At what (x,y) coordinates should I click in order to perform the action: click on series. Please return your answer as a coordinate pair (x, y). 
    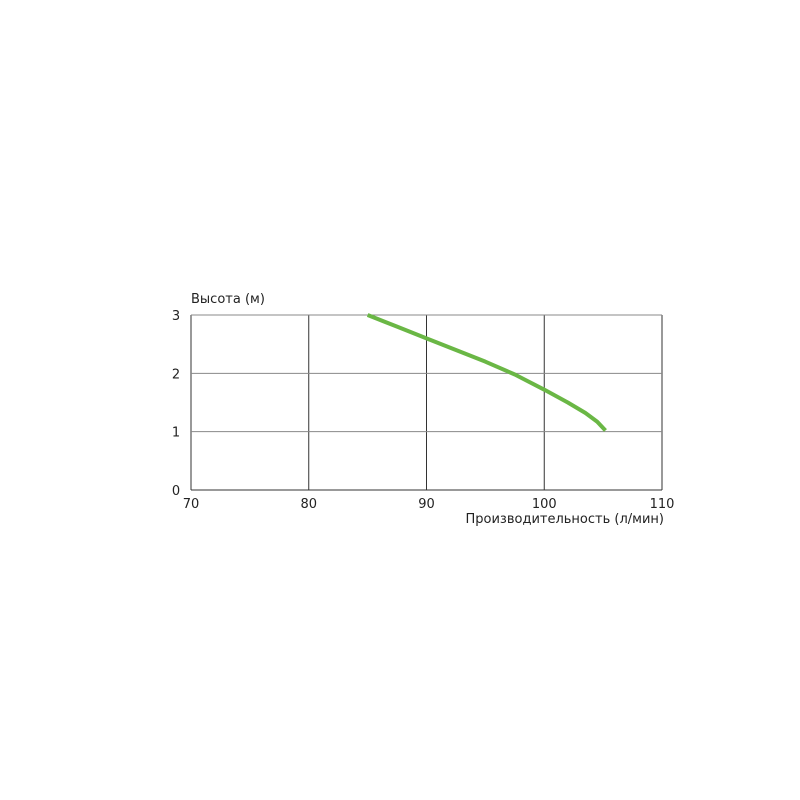
    Looking at the image, I should click on (486, 372).